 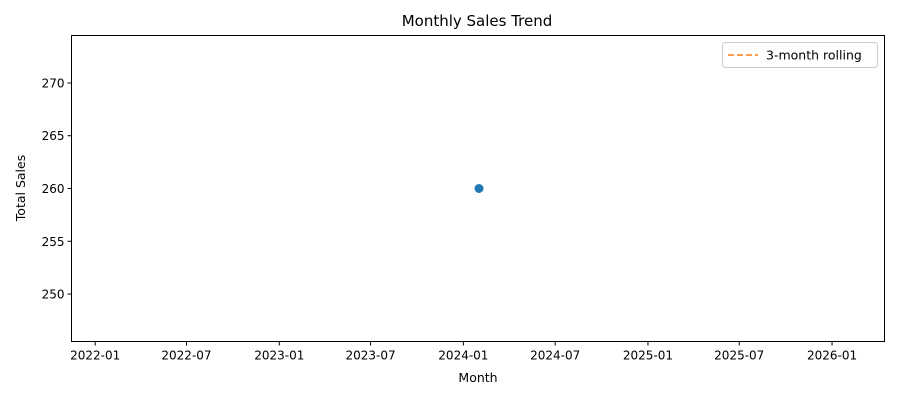 I want to click on x-tick-label: 2022-07, so click(x=186, y=356).